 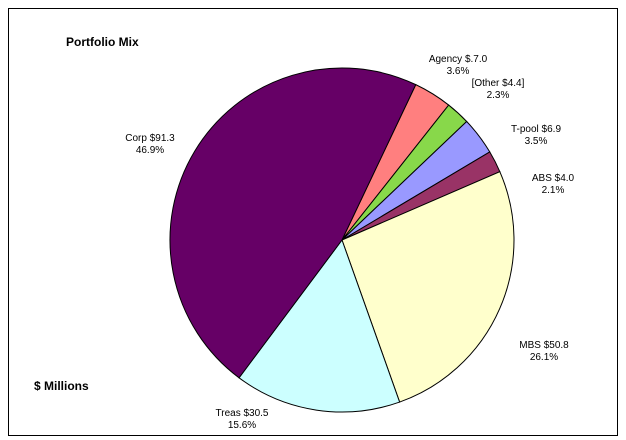 What do you see at coordinates (242, 413) in the screenshot?
I see `slice-label-6: Treas $30.5` at bounding box center [242, 413].